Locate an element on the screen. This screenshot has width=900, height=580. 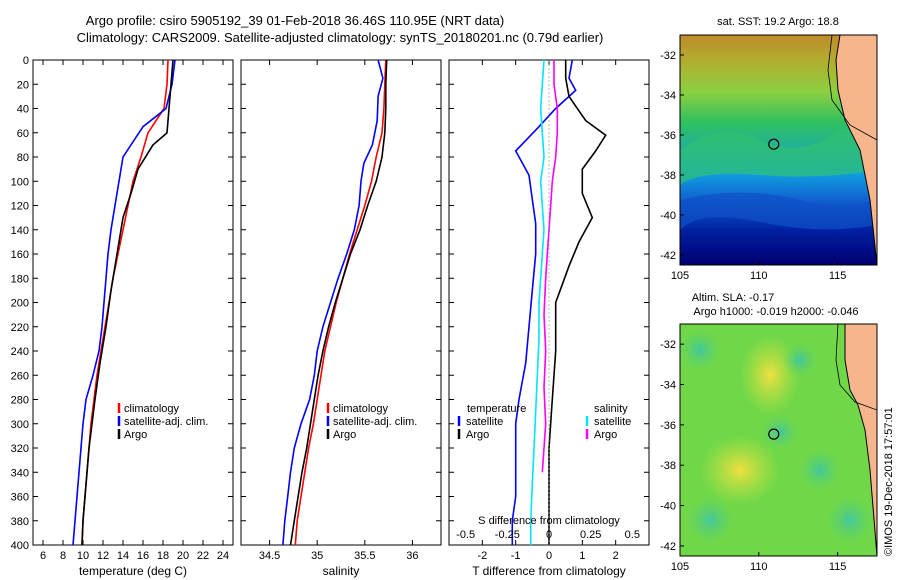
legend-salinity-title: salinity is located at coordinates (611, 409).